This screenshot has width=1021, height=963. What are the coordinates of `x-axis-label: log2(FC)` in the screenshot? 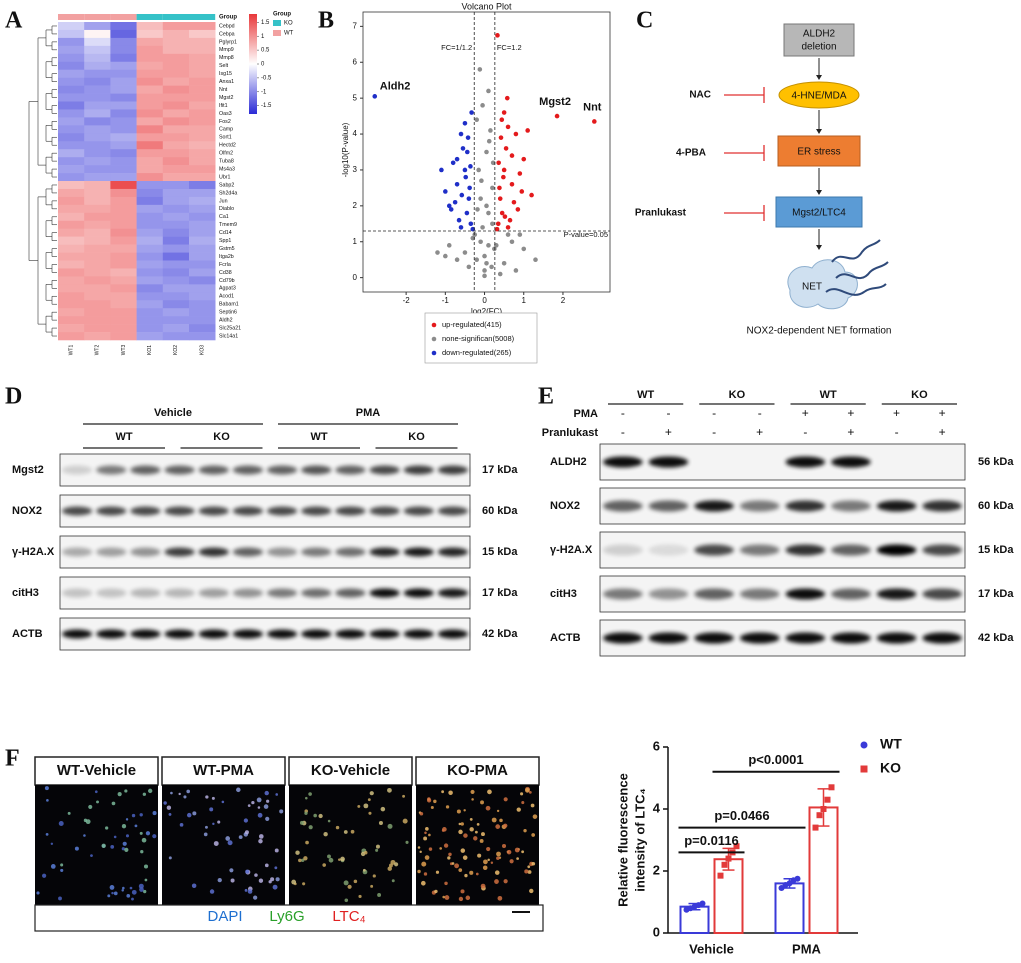 It's located at (486, 311).